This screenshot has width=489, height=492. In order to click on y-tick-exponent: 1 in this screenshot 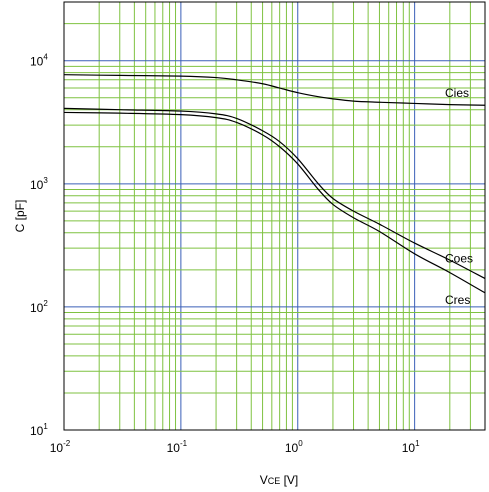, I will do `click(45, 426)`.